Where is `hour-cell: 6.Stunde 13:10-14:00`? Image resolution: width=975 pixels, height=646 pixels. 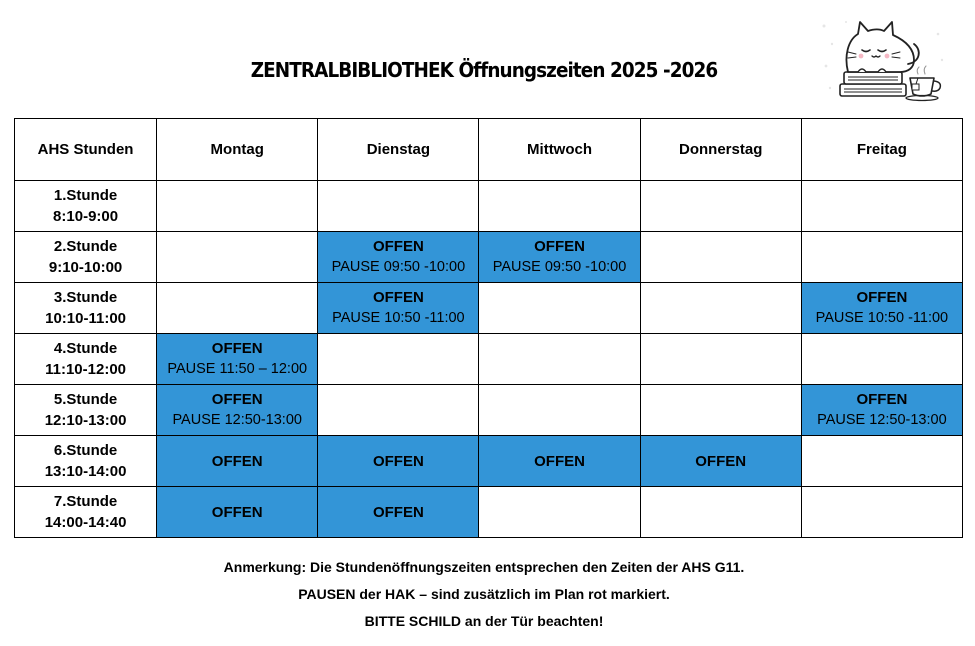
hour-cell: 6.Stunde 13:10-14:00 is located at coordinates (85, 461).